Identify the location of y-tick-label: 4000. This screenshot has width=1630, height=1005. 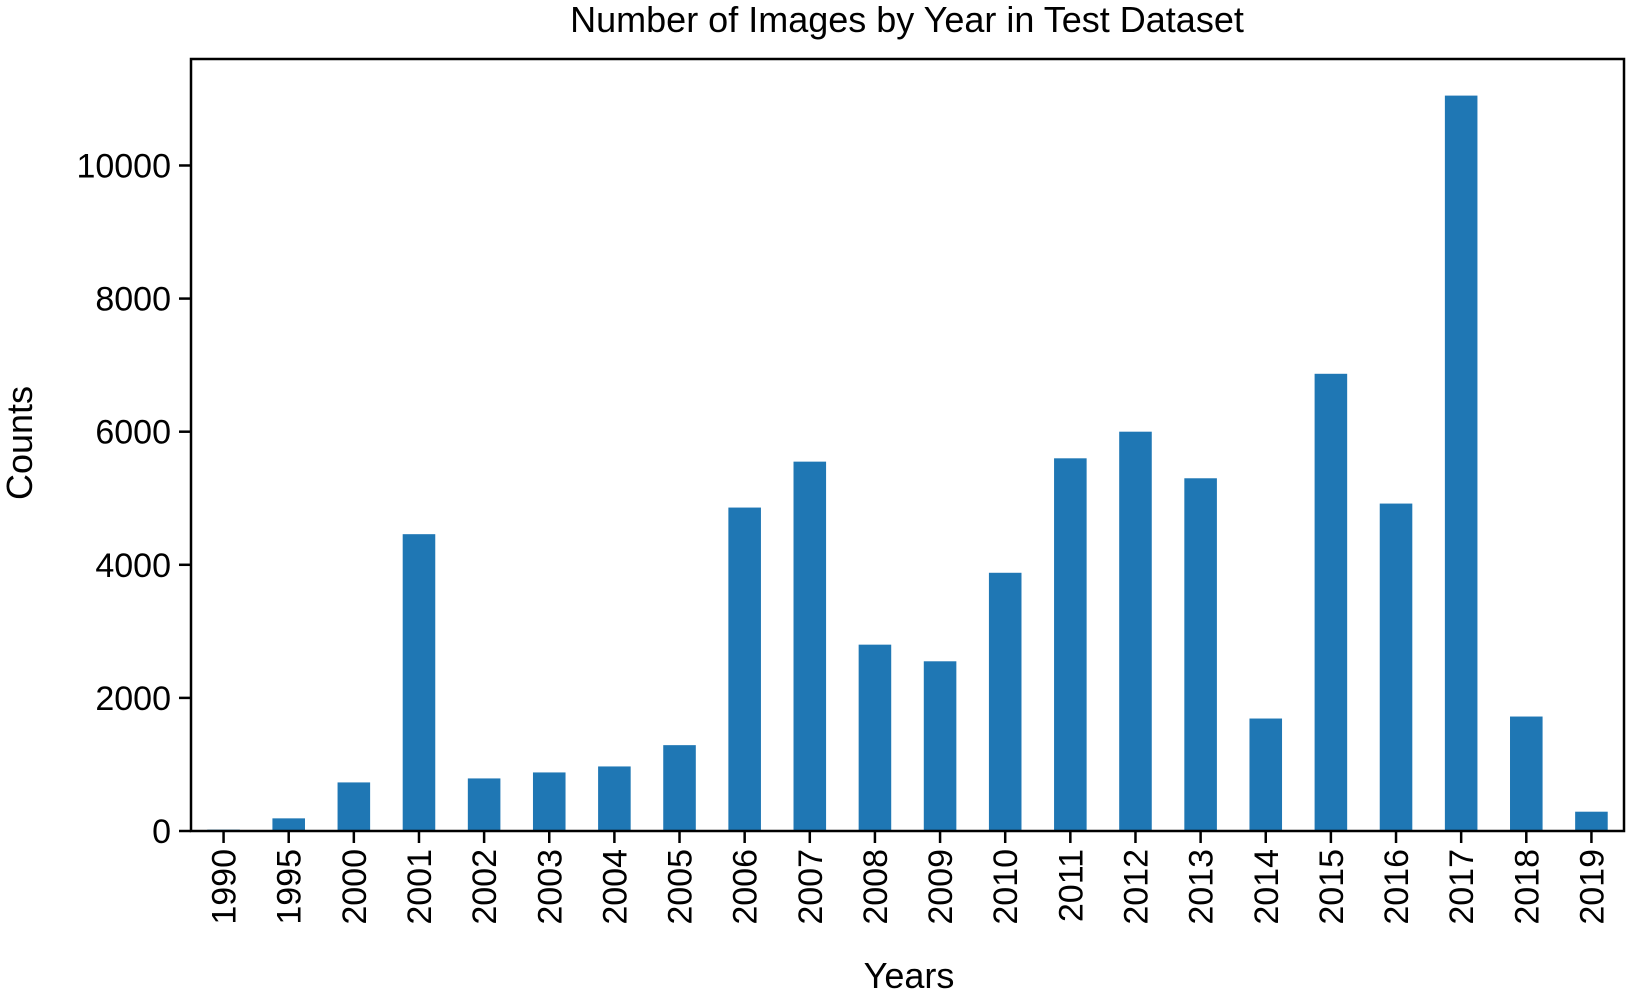
(133, 566).